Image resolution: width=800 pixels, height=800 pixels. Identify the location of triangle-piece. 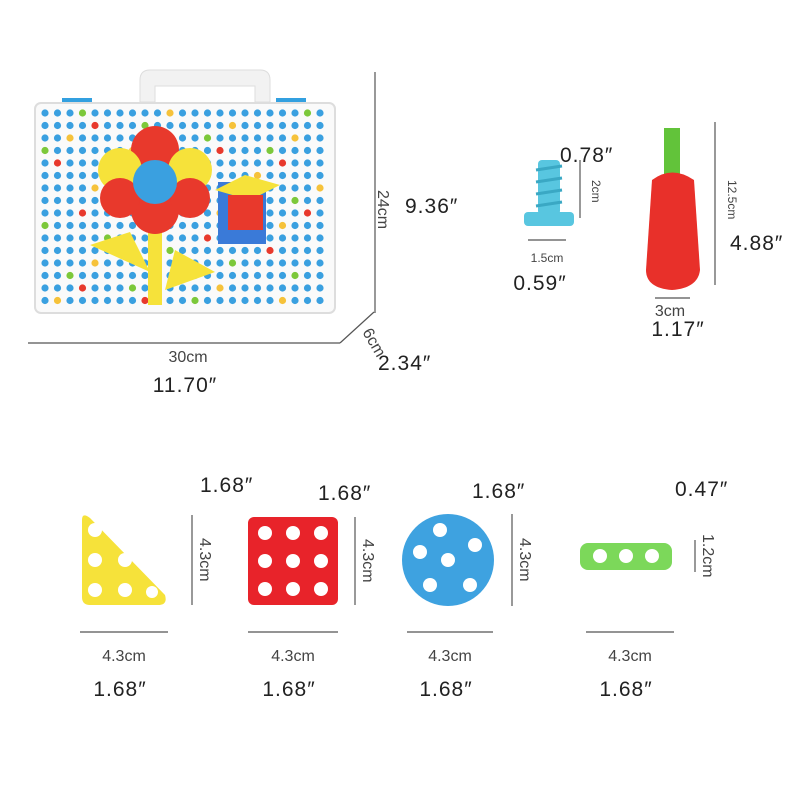
(124, 560).